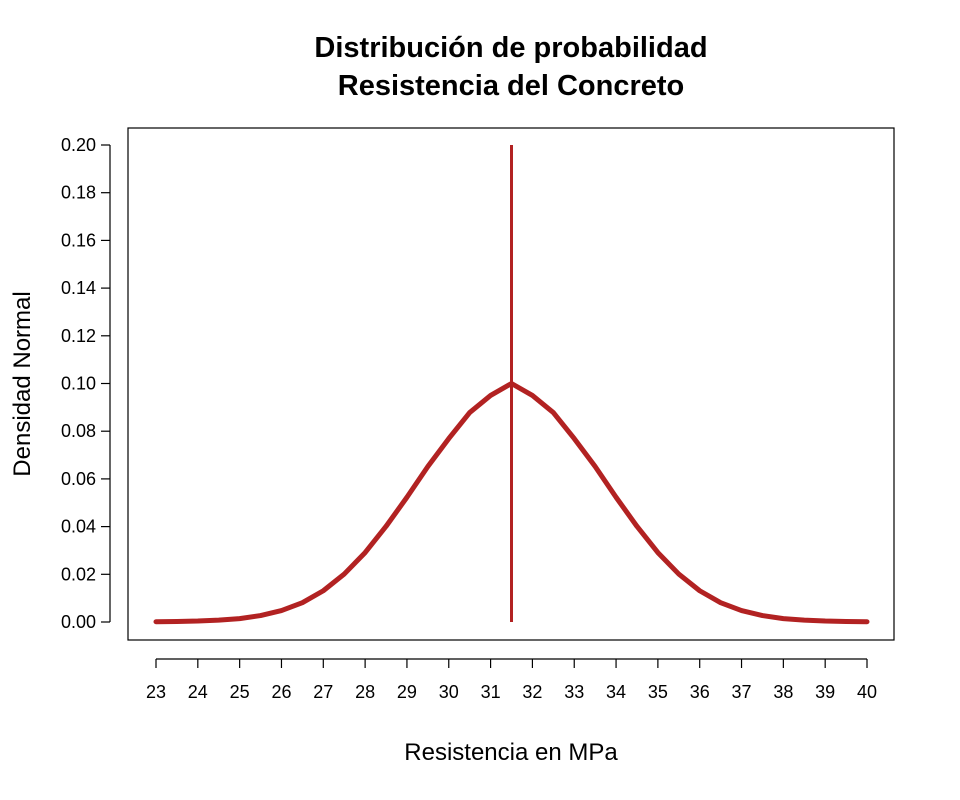 This screenshot has height=800, width=960. Describe the element at coordinates (78, 574) in the screenshot. I see `y-tick-label: 0.02` at that location.